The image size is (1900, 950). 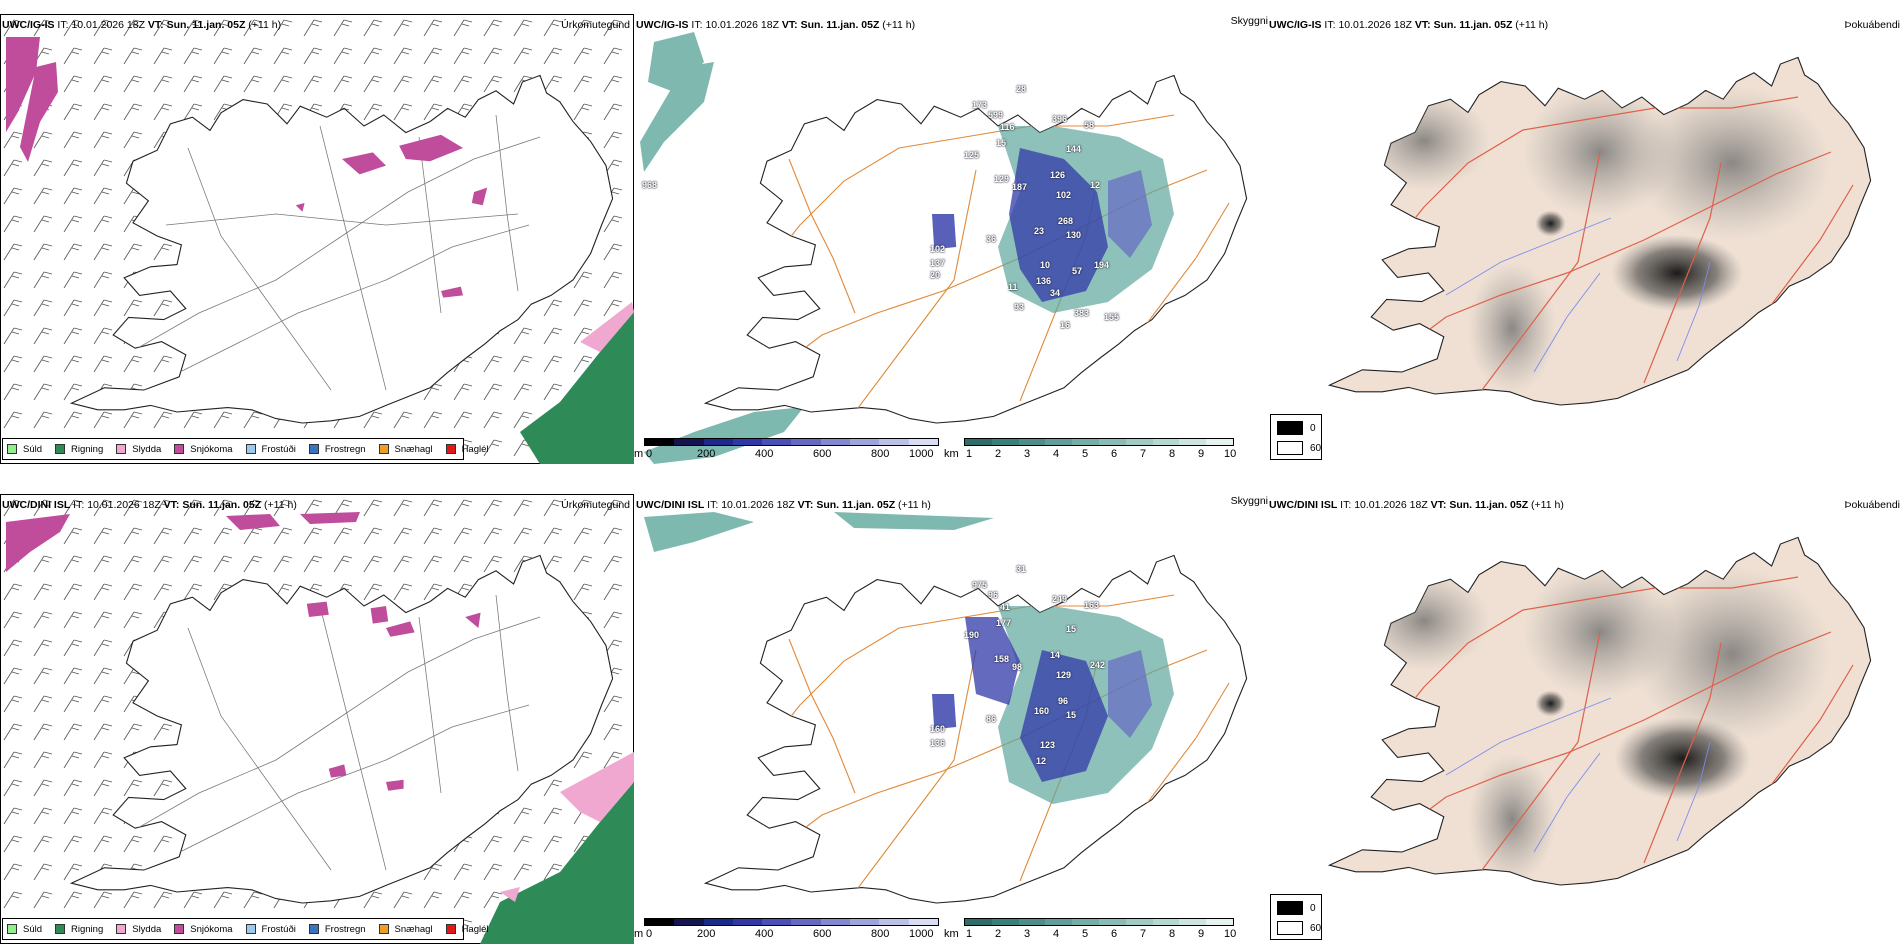 I want to click on cloud-base-value-label: 23, so click(x=1039, y=231).